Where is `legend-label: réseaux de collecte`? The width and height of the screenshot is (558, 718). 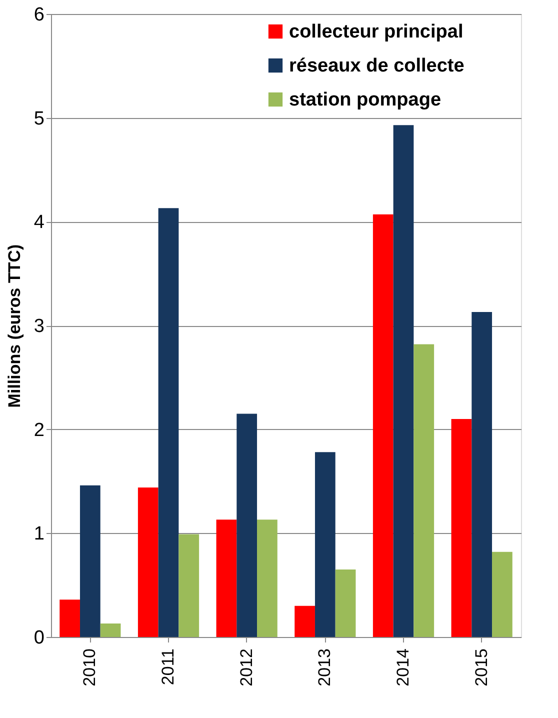
legend-label: réseaux de collecte is located at coordinates (376, 66).